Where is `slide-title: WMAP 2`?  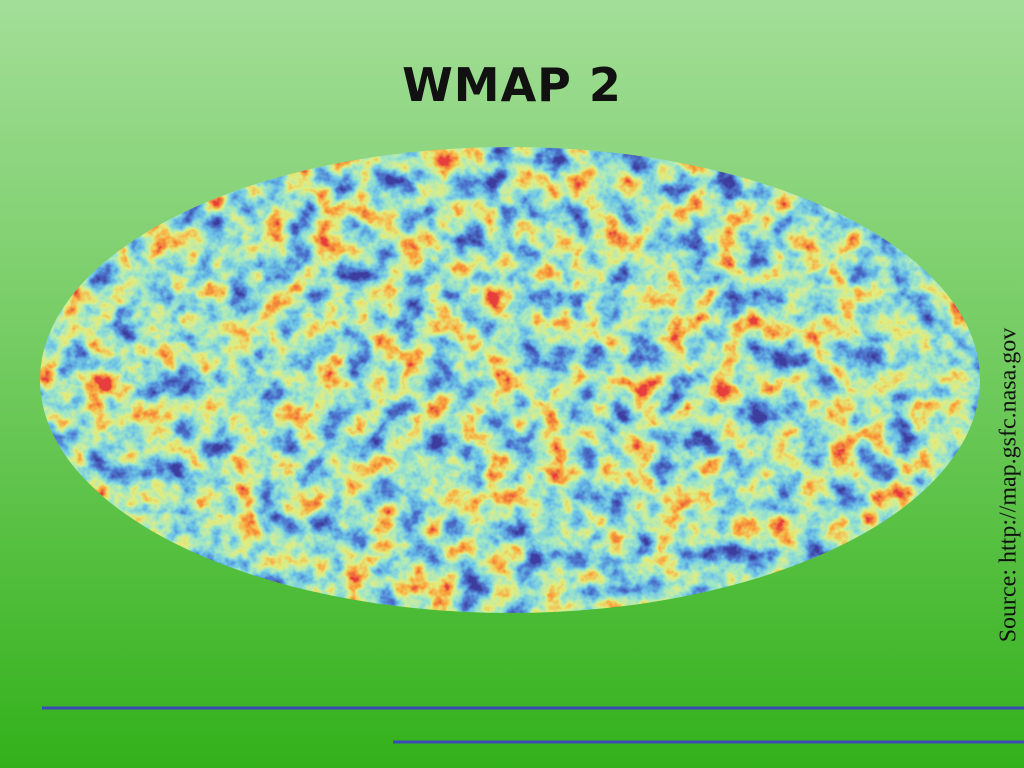 slide-title: WMAP 2 is located at coordinates (512, 85).